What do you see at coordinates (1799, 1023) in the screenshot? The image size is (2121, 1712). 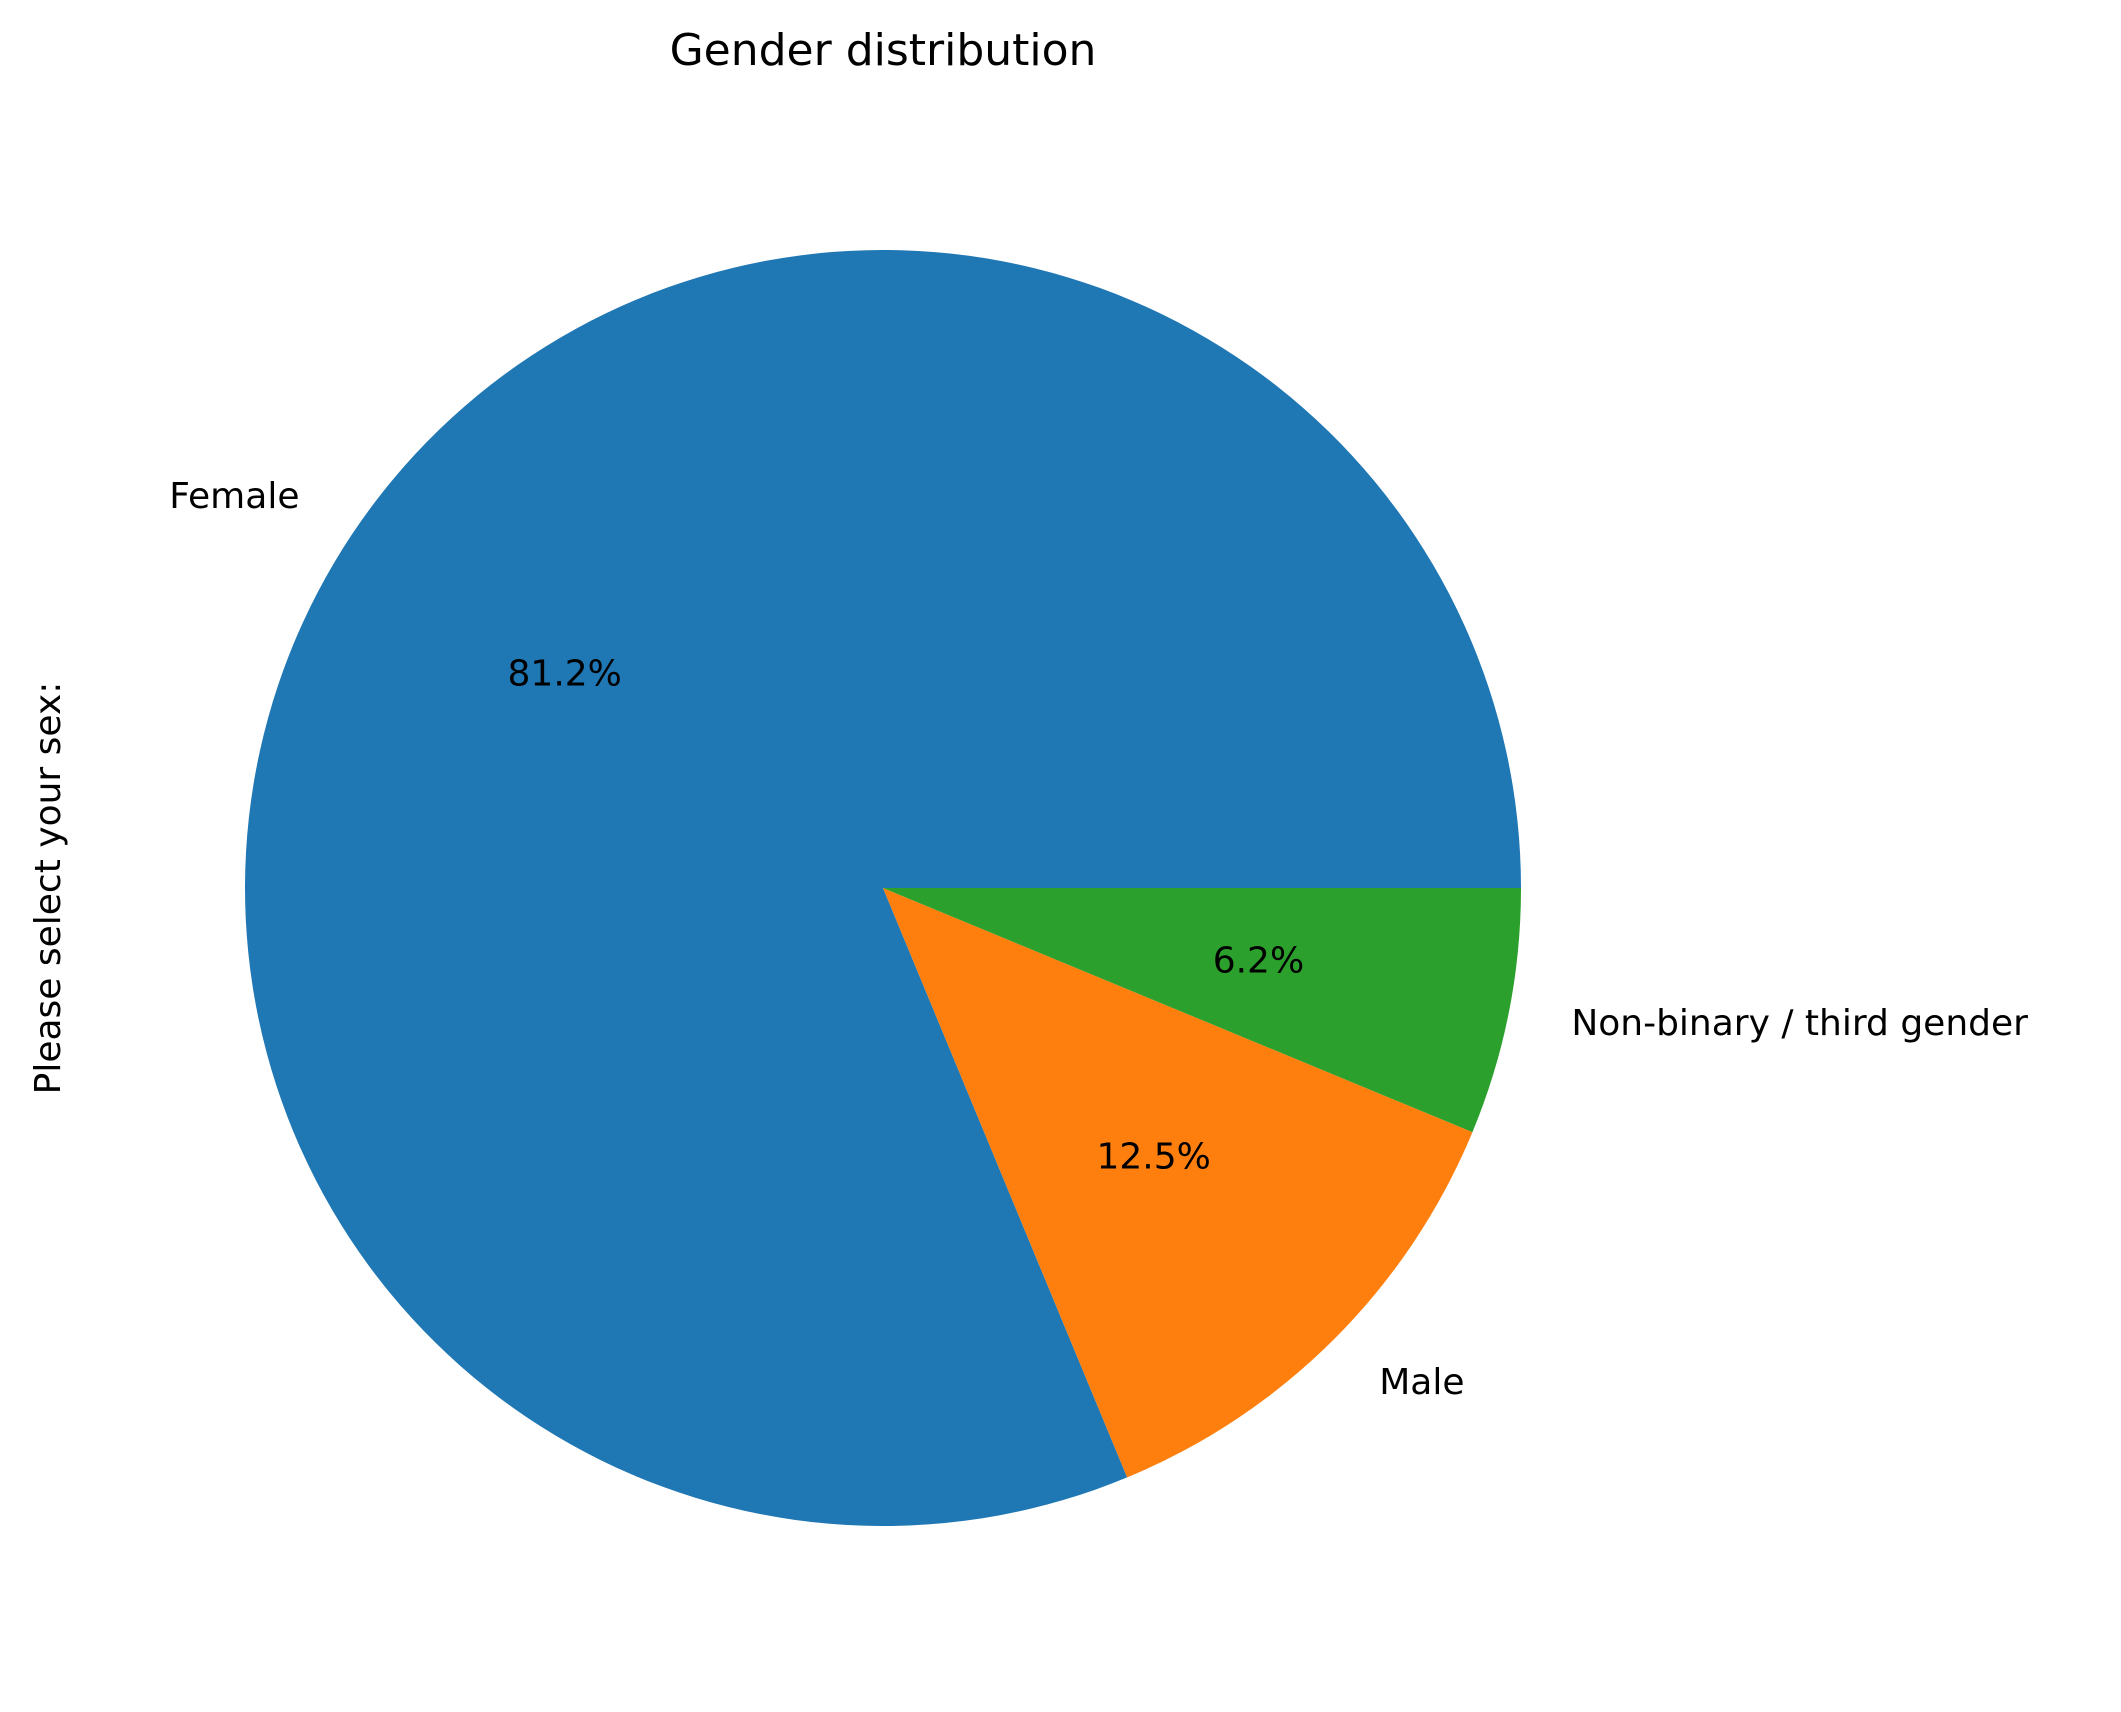 I see `slice-category-label: Non-binary / third gender` at bounding box center [1799, 1023].